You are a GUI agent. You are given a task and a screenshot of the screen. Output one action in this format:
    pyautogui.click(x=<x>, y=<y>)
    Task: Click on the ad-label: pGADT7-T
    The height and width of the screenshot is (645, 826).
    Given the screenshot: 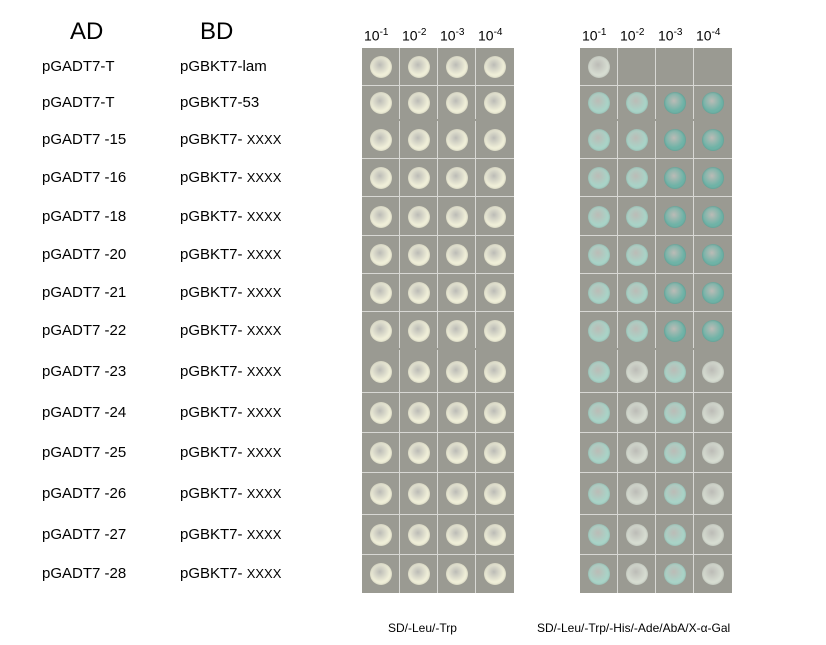 What is the action you would take?
    pyautogui.click(x=78, y=102)
    